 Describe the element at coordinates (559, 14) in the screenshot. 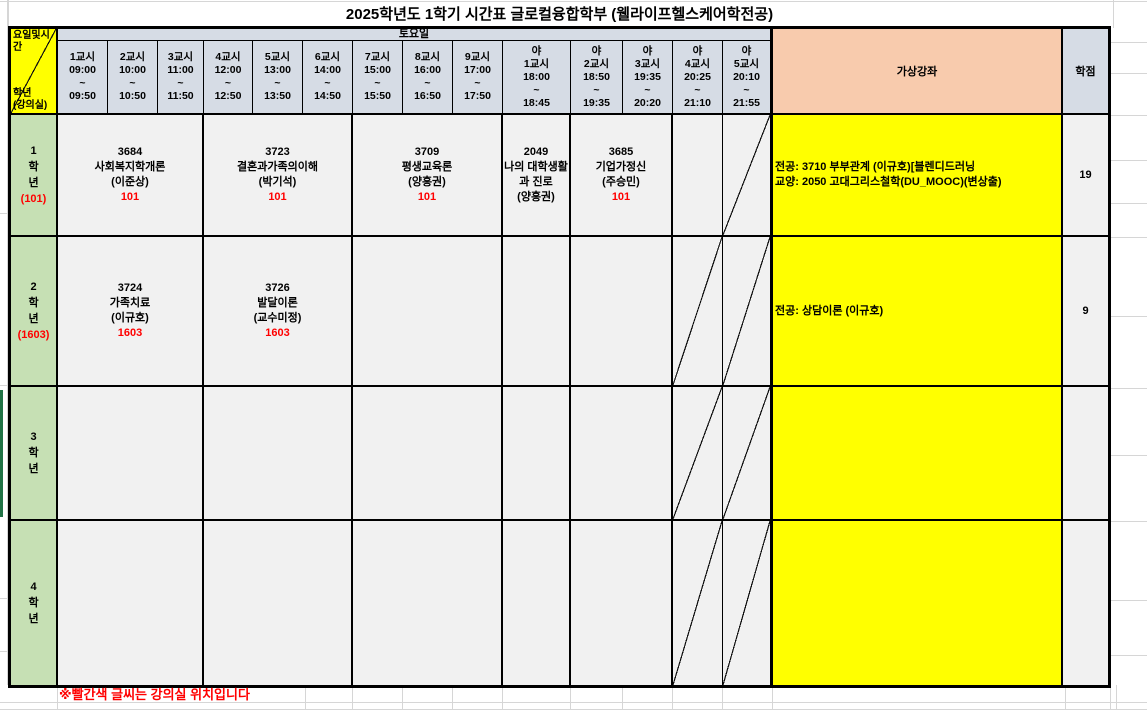

I see `page-title: 2025학년도 1학기 시간표 글로컬융합학부 (웰라이프헬스케어학전공)` at that location.